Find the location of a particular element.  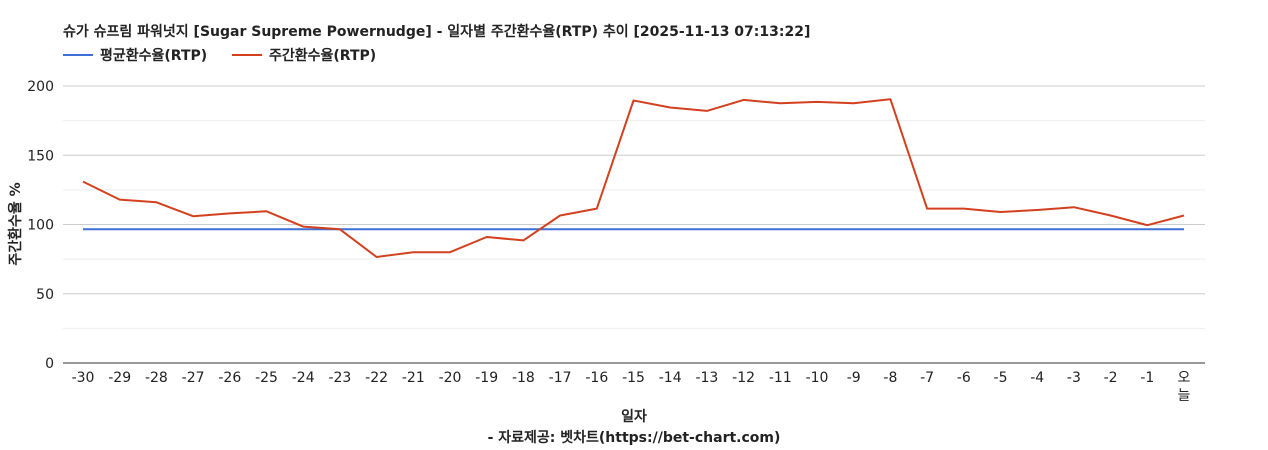

x-tick-label: -28 is located at coordinates (156, 378).